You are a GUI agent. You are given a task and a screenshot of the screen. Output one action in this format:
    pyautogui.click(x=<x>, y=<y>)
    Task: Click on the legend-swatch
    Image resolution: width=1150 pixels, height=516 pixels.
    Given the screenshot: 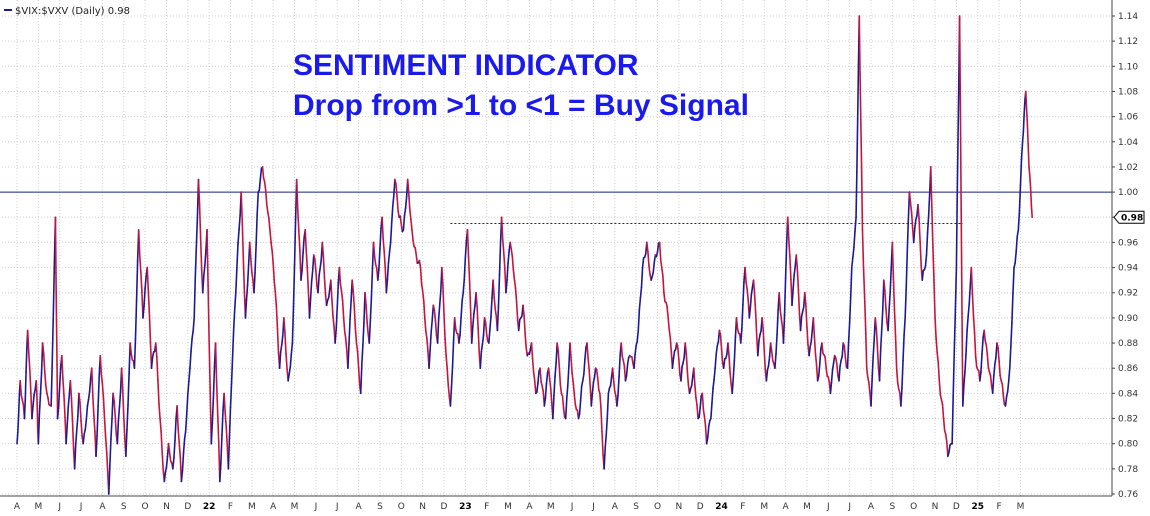 What is the action you would take?
    pyautogui.click(x=8, y=10)
    